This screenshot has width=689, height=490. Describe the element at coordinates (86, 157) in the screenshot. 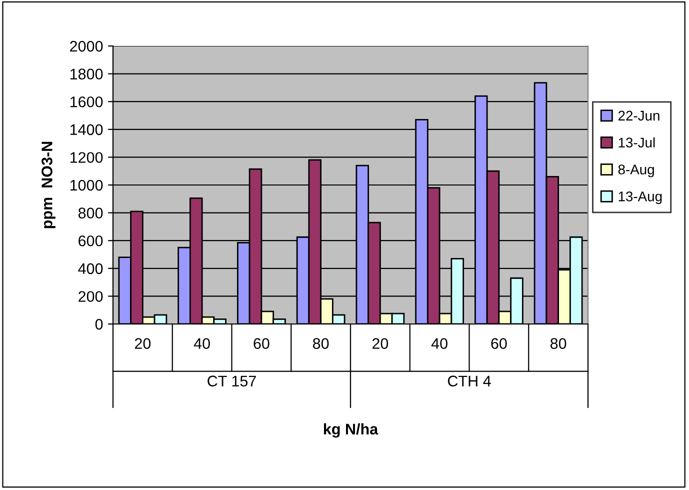

I see `y-tick-label: 1200` at that location.